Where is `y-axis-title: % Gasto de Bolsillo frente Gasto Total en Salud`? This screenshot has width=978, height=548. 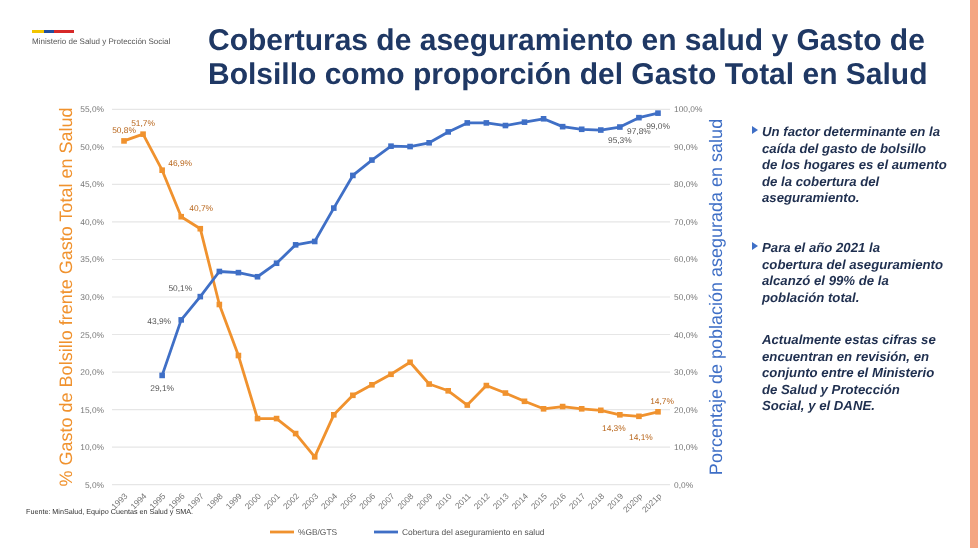 y-axis-title: % Gasto de Bolsillo frente Gasto Total en Salud is located at coordinates (66, 297).